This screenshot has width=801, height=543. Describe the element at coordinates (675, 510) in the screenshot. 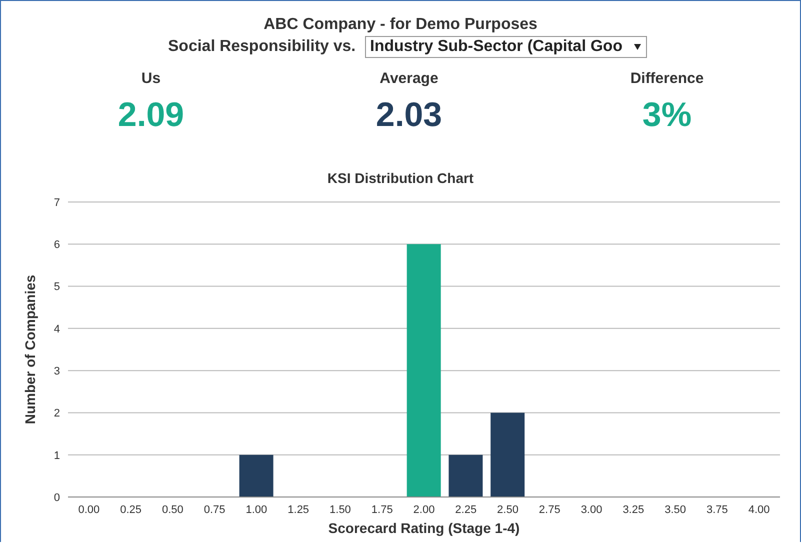

I see `x-tick-label: 3.50` at that location.